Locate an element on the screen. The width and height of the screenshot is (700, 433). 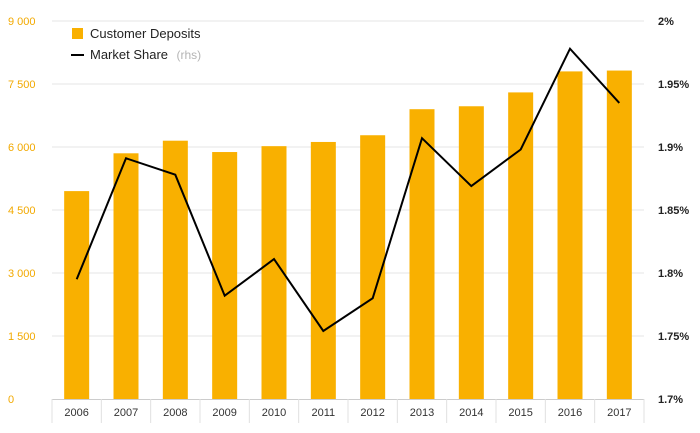
legend-swatch-customer-deposits is located at coordinates (77, 33).